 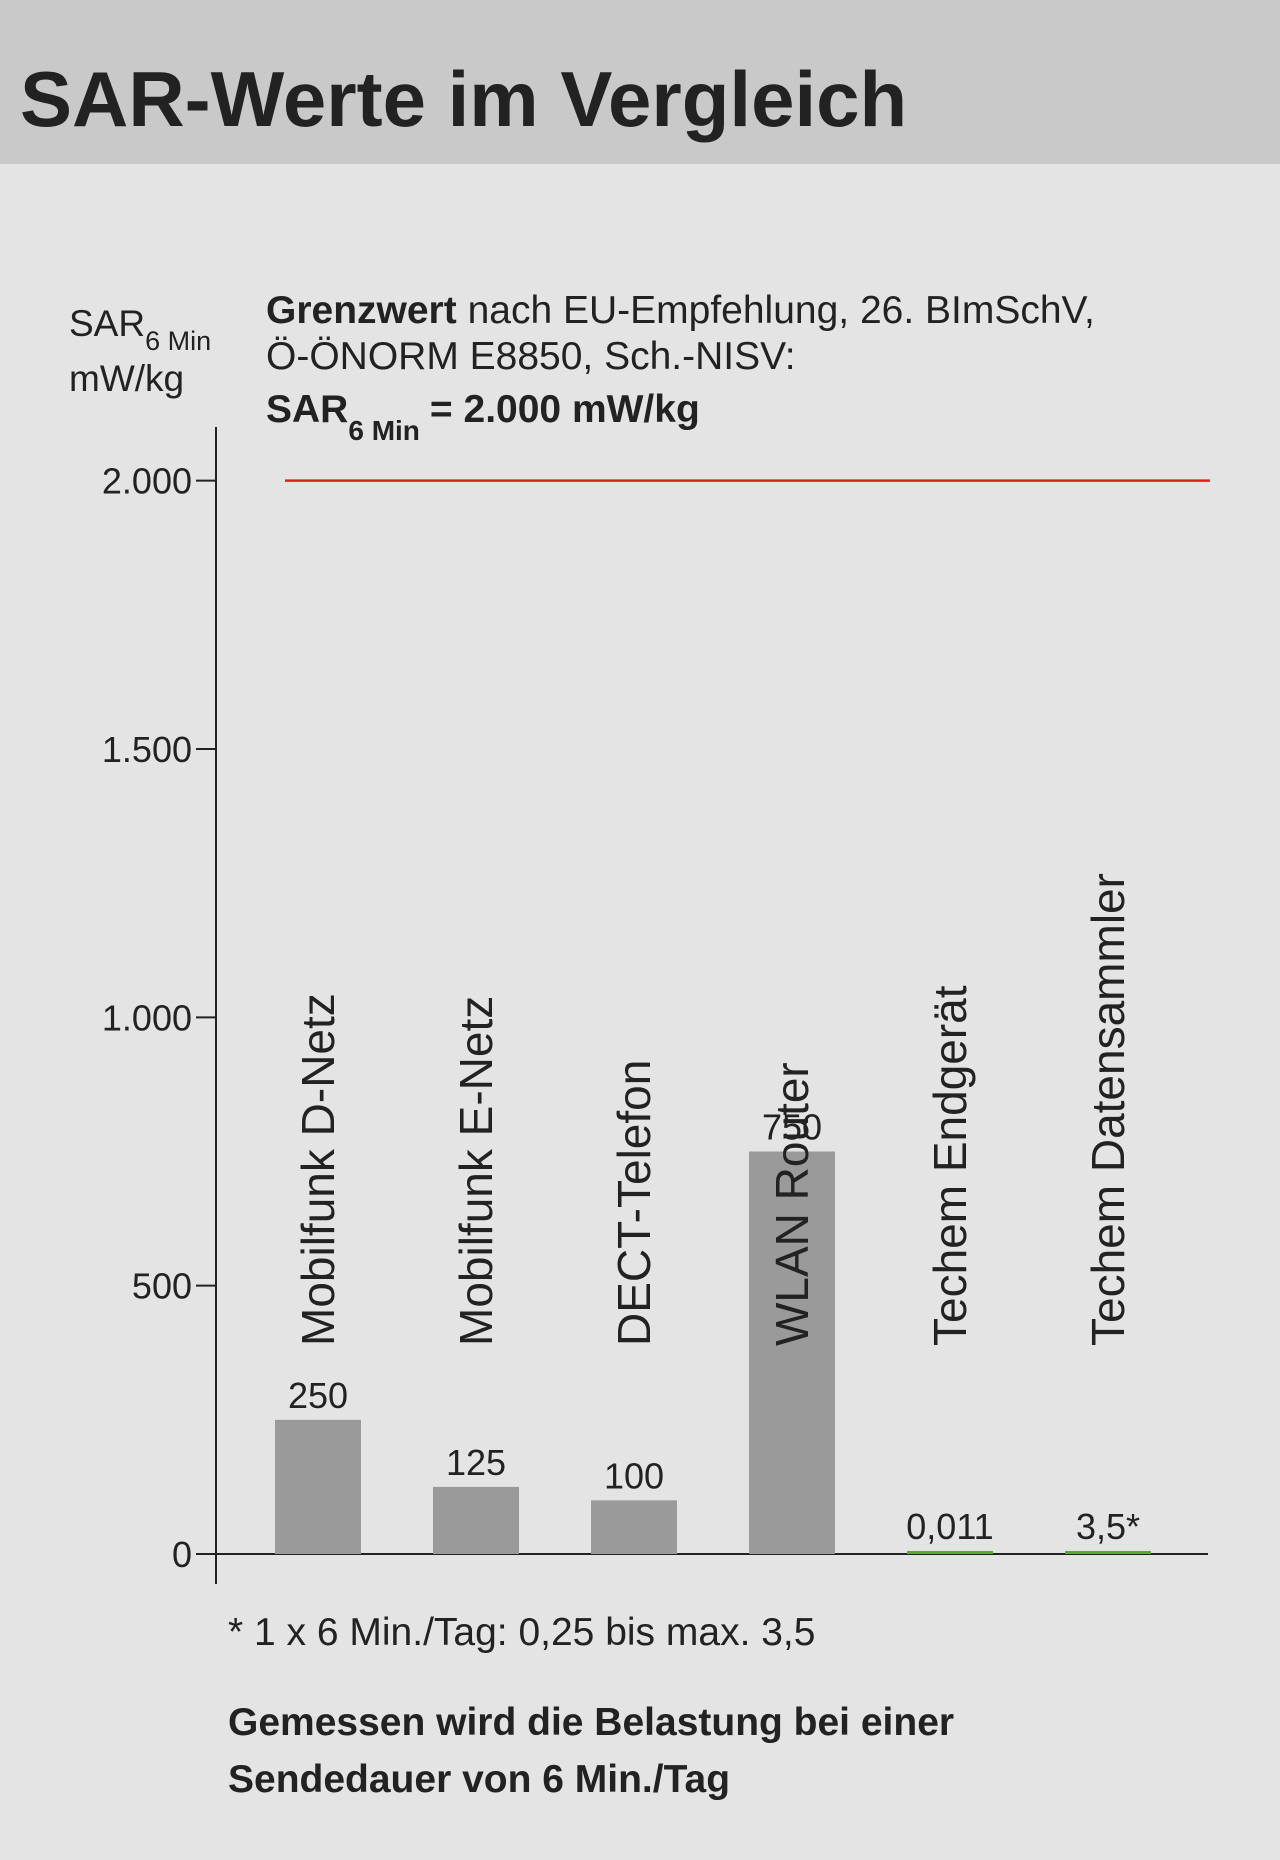 I want to click on y-tick-label: 500, so click(x=162, y=1286).